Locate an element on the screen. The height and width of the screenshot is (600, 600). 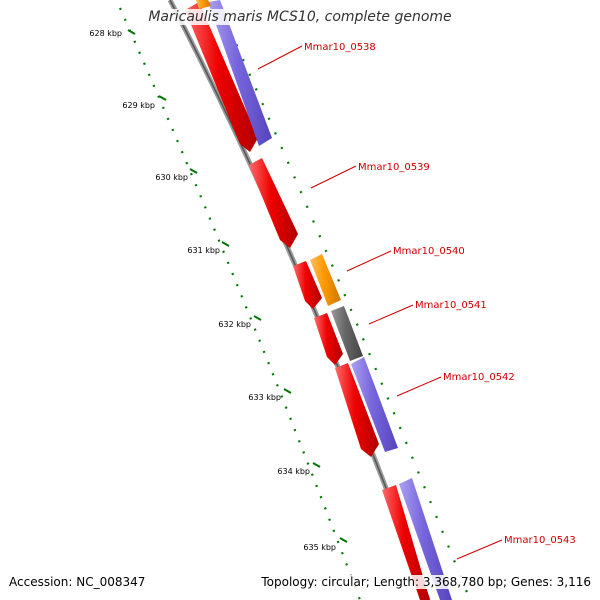
gene-label-mmar10-0540: Mmar10_0540 is located at coordinates (429, 251).